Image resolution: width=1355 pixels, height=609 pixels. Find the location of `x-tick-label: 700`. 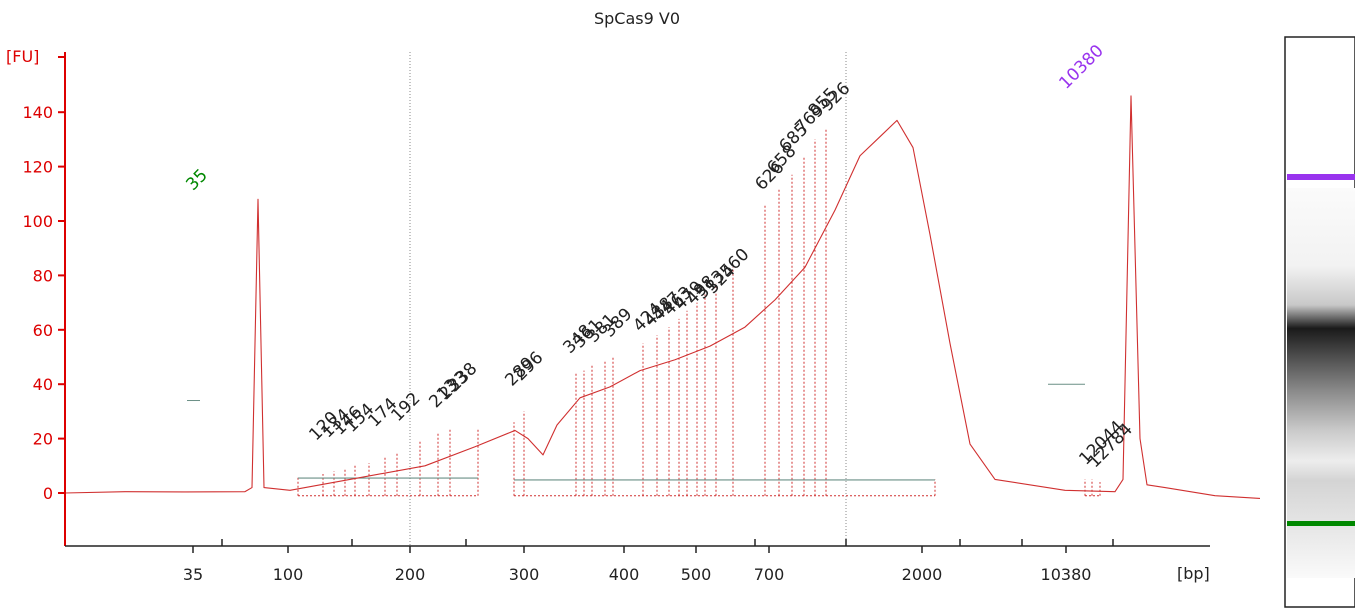

x-tick-label: 700 is located at coordinates (769, 574).